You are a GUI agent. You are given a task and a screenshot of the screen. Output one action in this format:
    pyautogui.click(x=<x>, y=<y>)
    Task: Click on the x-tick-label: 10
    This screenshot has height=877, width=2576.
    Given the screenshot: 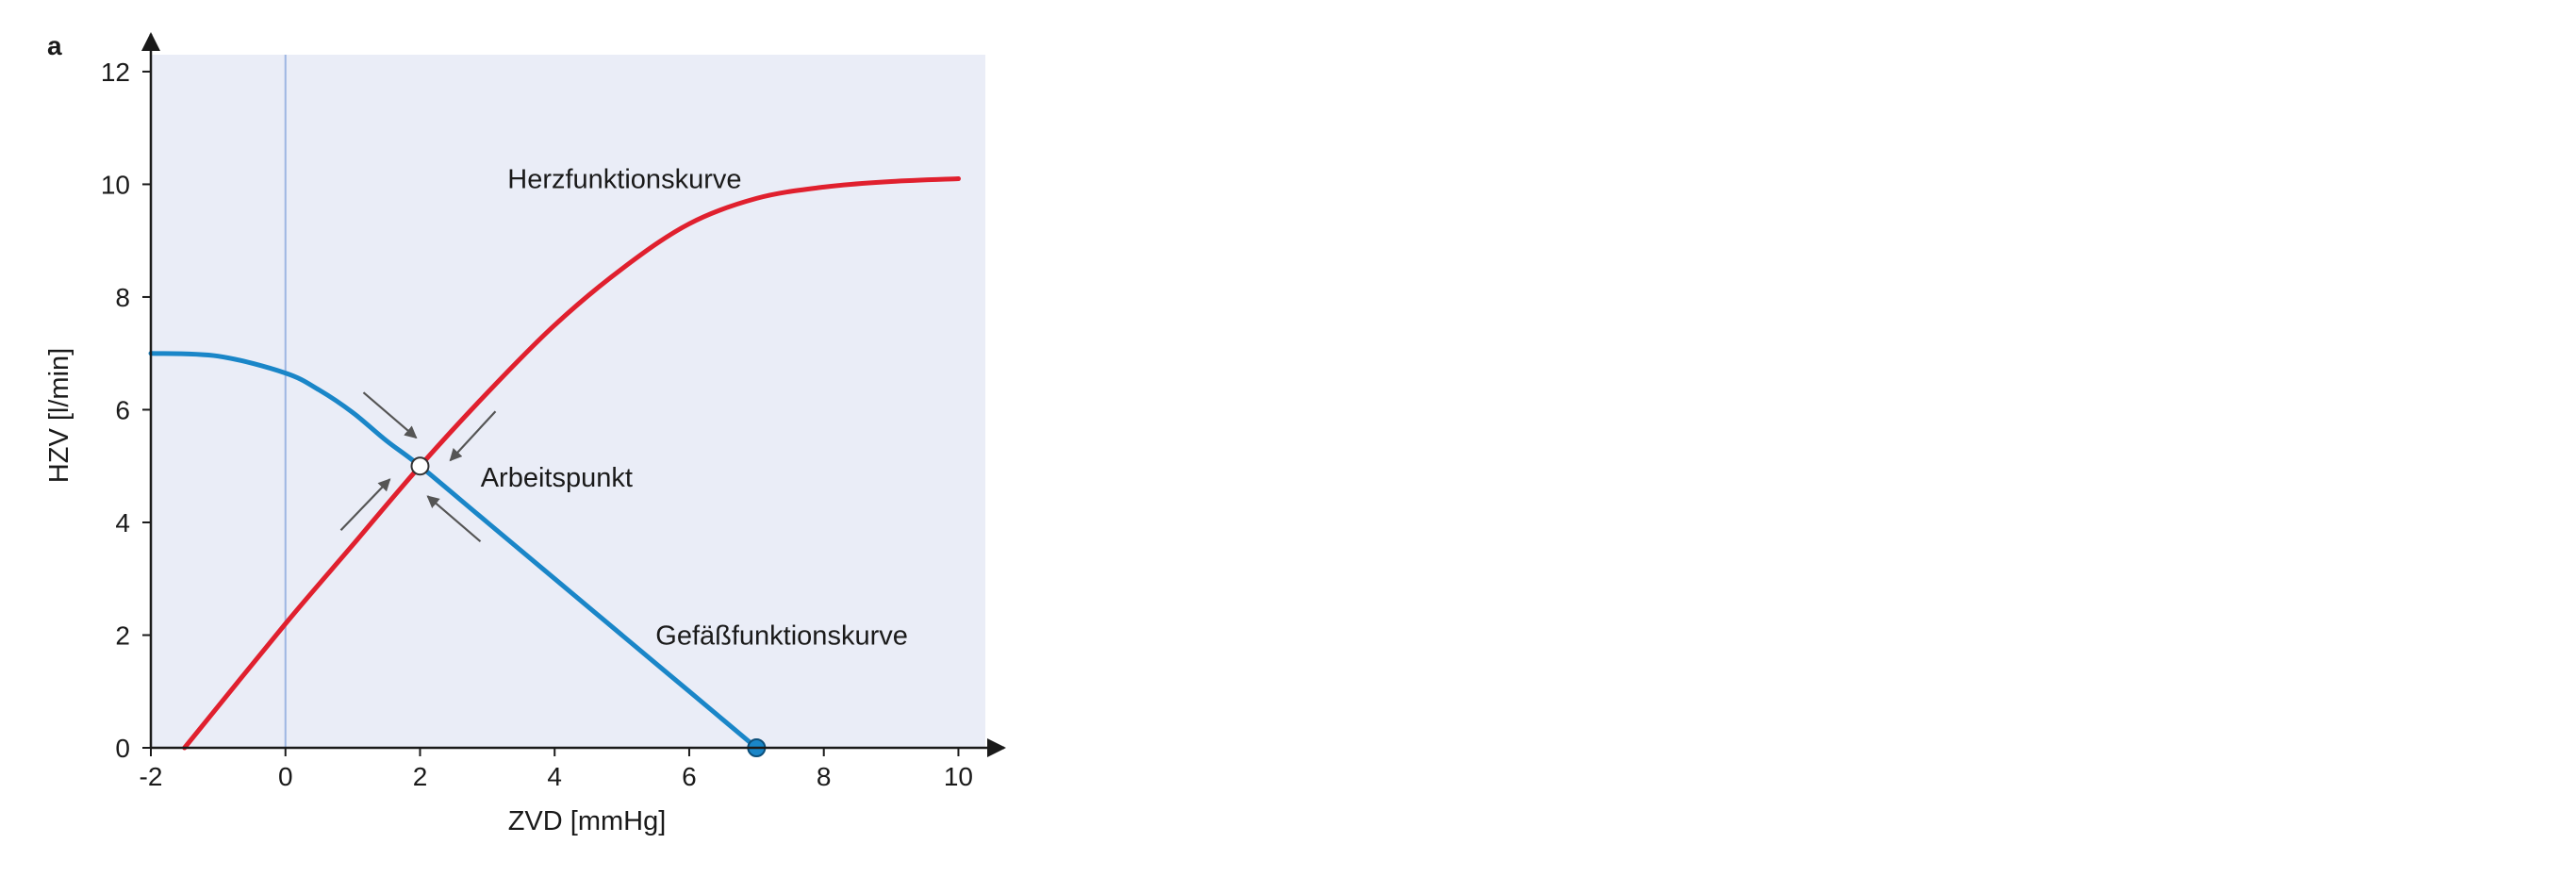 What is the action you would take?
    pyautogui.click(x=958, y=776)
    